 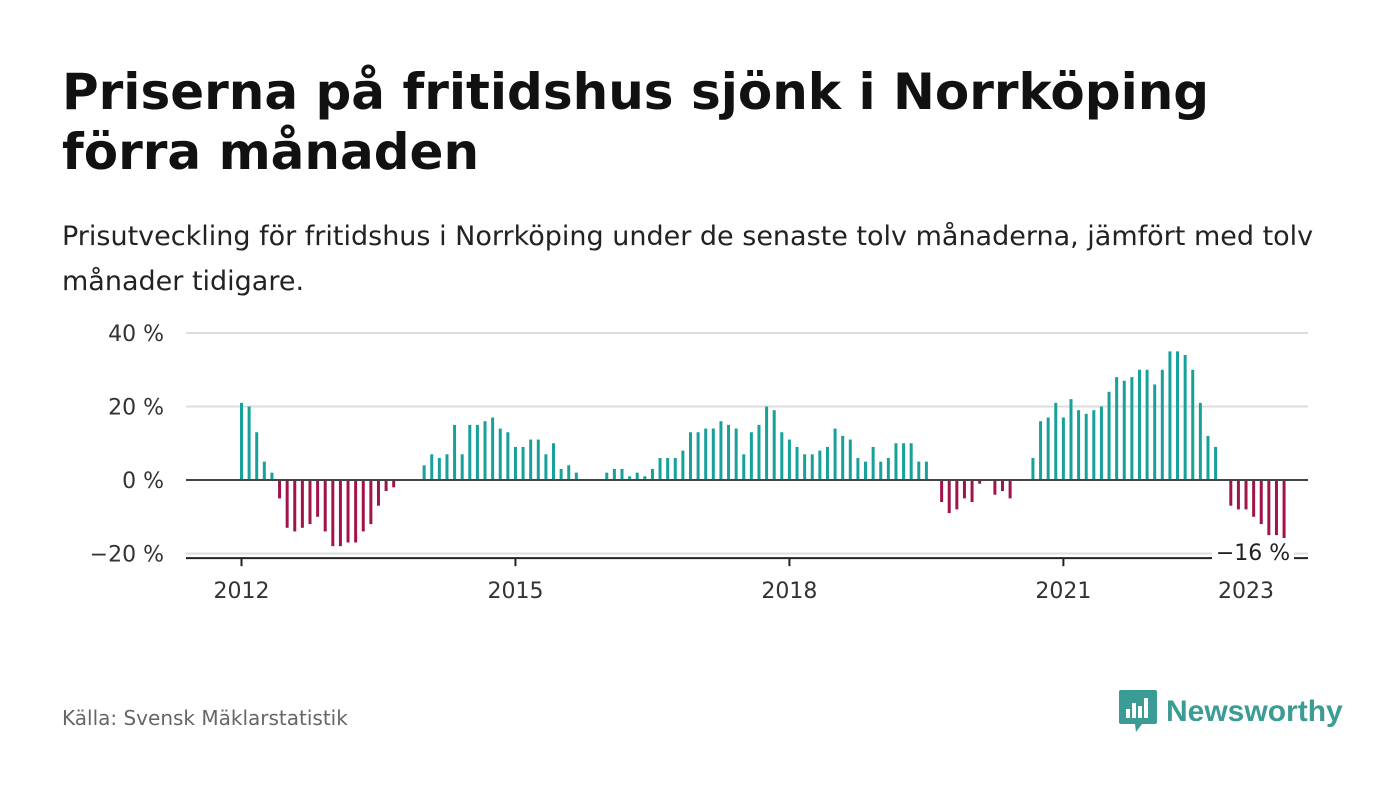 I want to click on x-tick-label: 2018, so click(x=789, y=591).